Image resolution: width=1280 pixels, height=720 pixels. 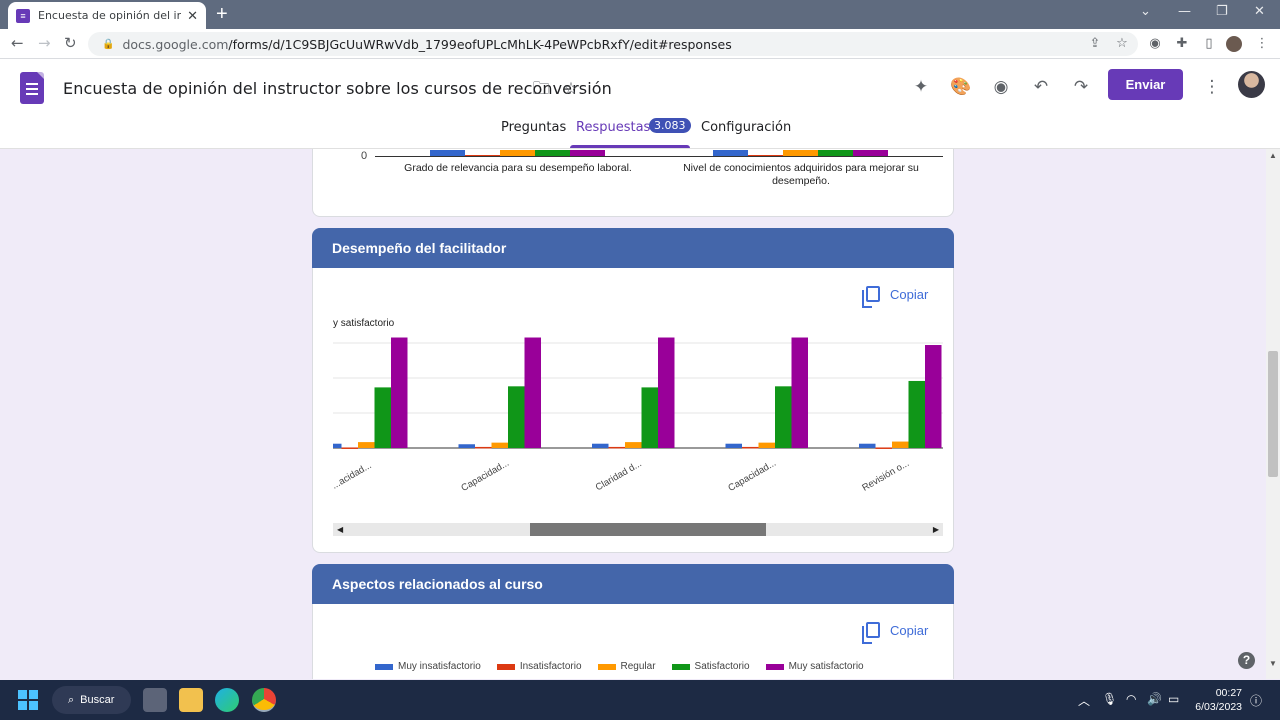 What do you see at coordinates (191, 700) in the screenshot?
I see `file-explorer-icon` at bounding box center [191, 700].